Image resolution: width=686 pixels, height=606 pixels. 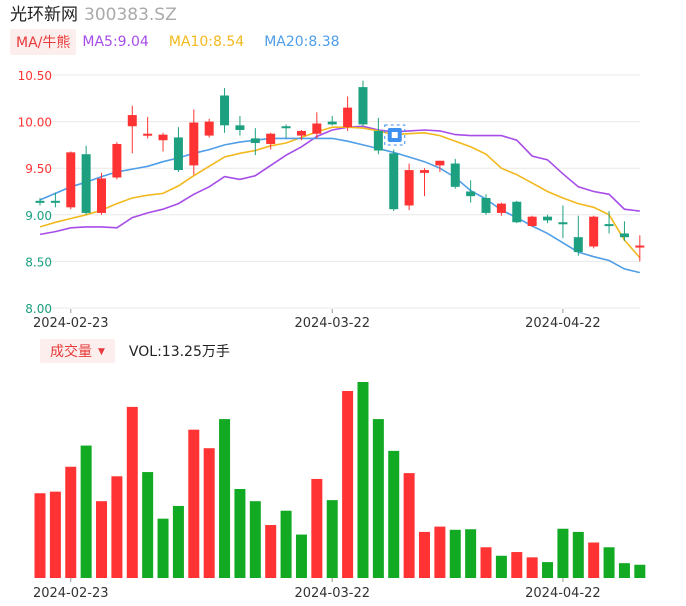 I want to click on ma-indicator-button: MA/牛熊, so click(x=43, y=42).